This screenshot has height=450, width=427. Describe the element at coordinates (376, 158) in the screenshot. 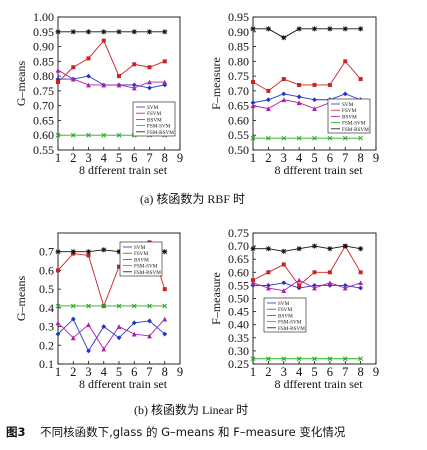

I see `a-right-x-tick-label: 9` at that location.